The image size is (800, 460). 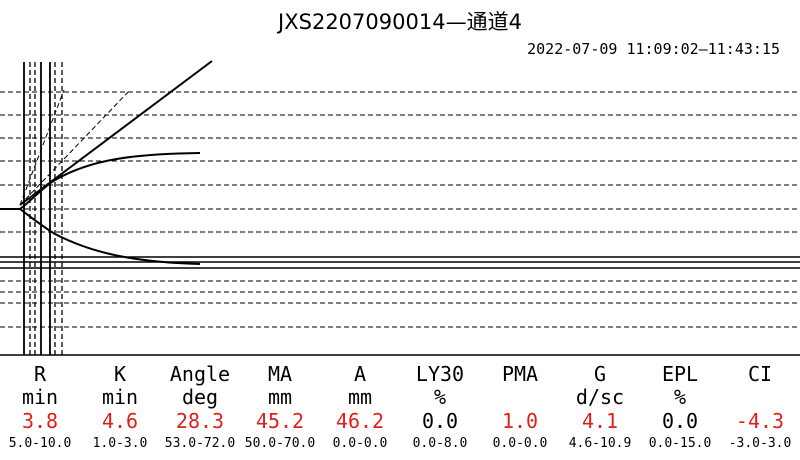 What do you see at coordinates (100, 236) in the screenshot?
I see `lower-trace` at bounding box center [100, 236].